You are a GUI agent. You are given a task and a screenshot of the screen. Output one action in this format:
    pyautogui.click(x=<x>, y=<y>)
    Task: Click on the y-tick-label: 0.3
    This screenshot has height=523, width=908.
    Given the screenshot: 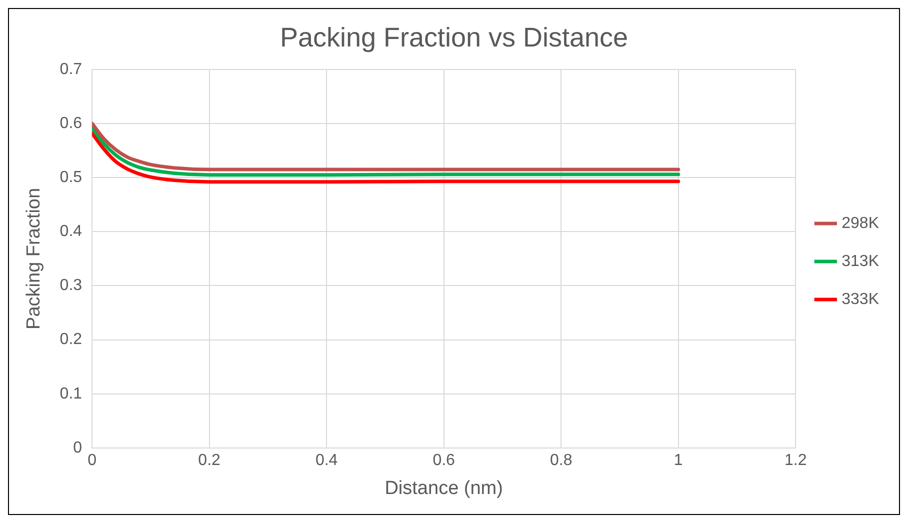 What is the action you would take?
    pyautogui.click(x=71, y=285)
    